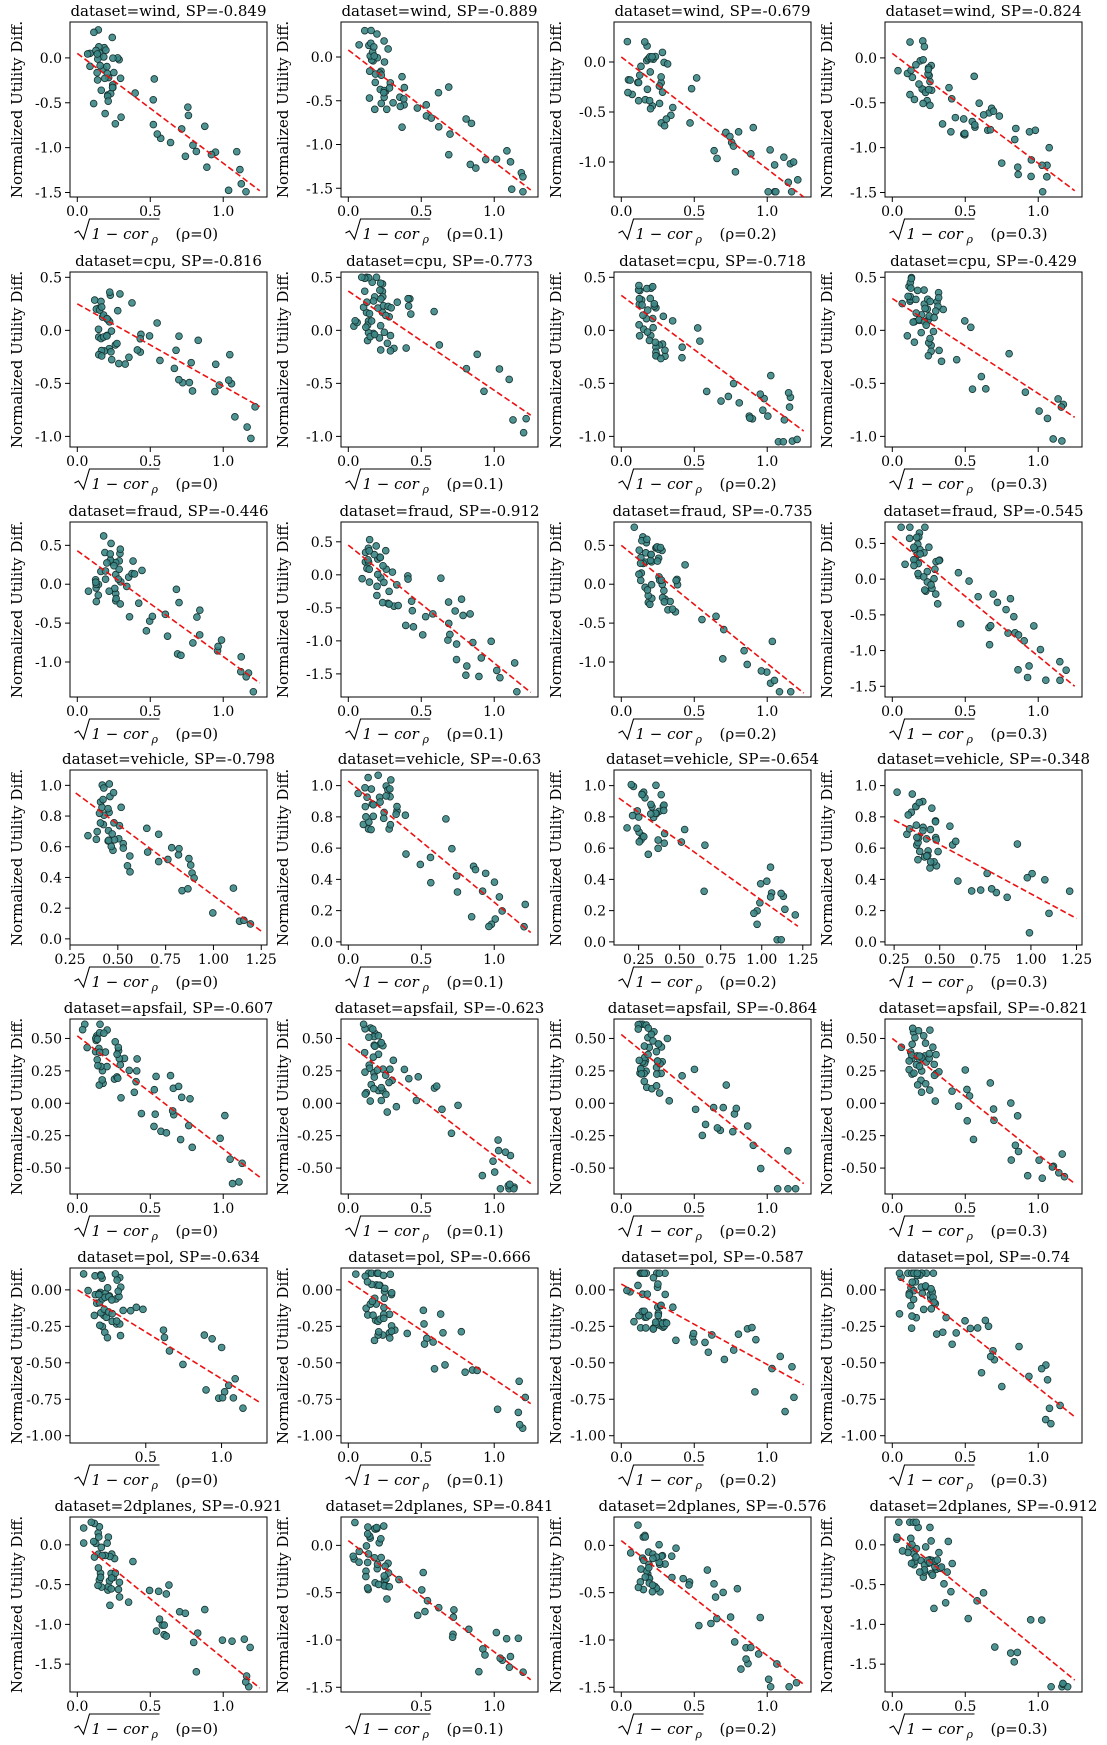 The image size is (1107, 1745). I want to click on y-tick-label: -0.25, so click(859, 1137).